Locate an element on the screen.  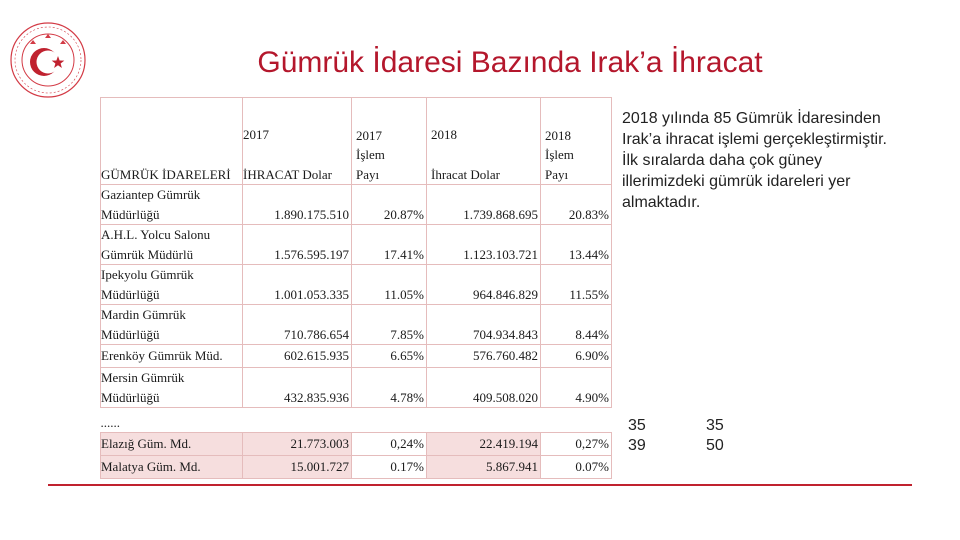
row-customs-name: Gaziantep Gümrük Müdürlüğü is located at coordinates (171, 204).